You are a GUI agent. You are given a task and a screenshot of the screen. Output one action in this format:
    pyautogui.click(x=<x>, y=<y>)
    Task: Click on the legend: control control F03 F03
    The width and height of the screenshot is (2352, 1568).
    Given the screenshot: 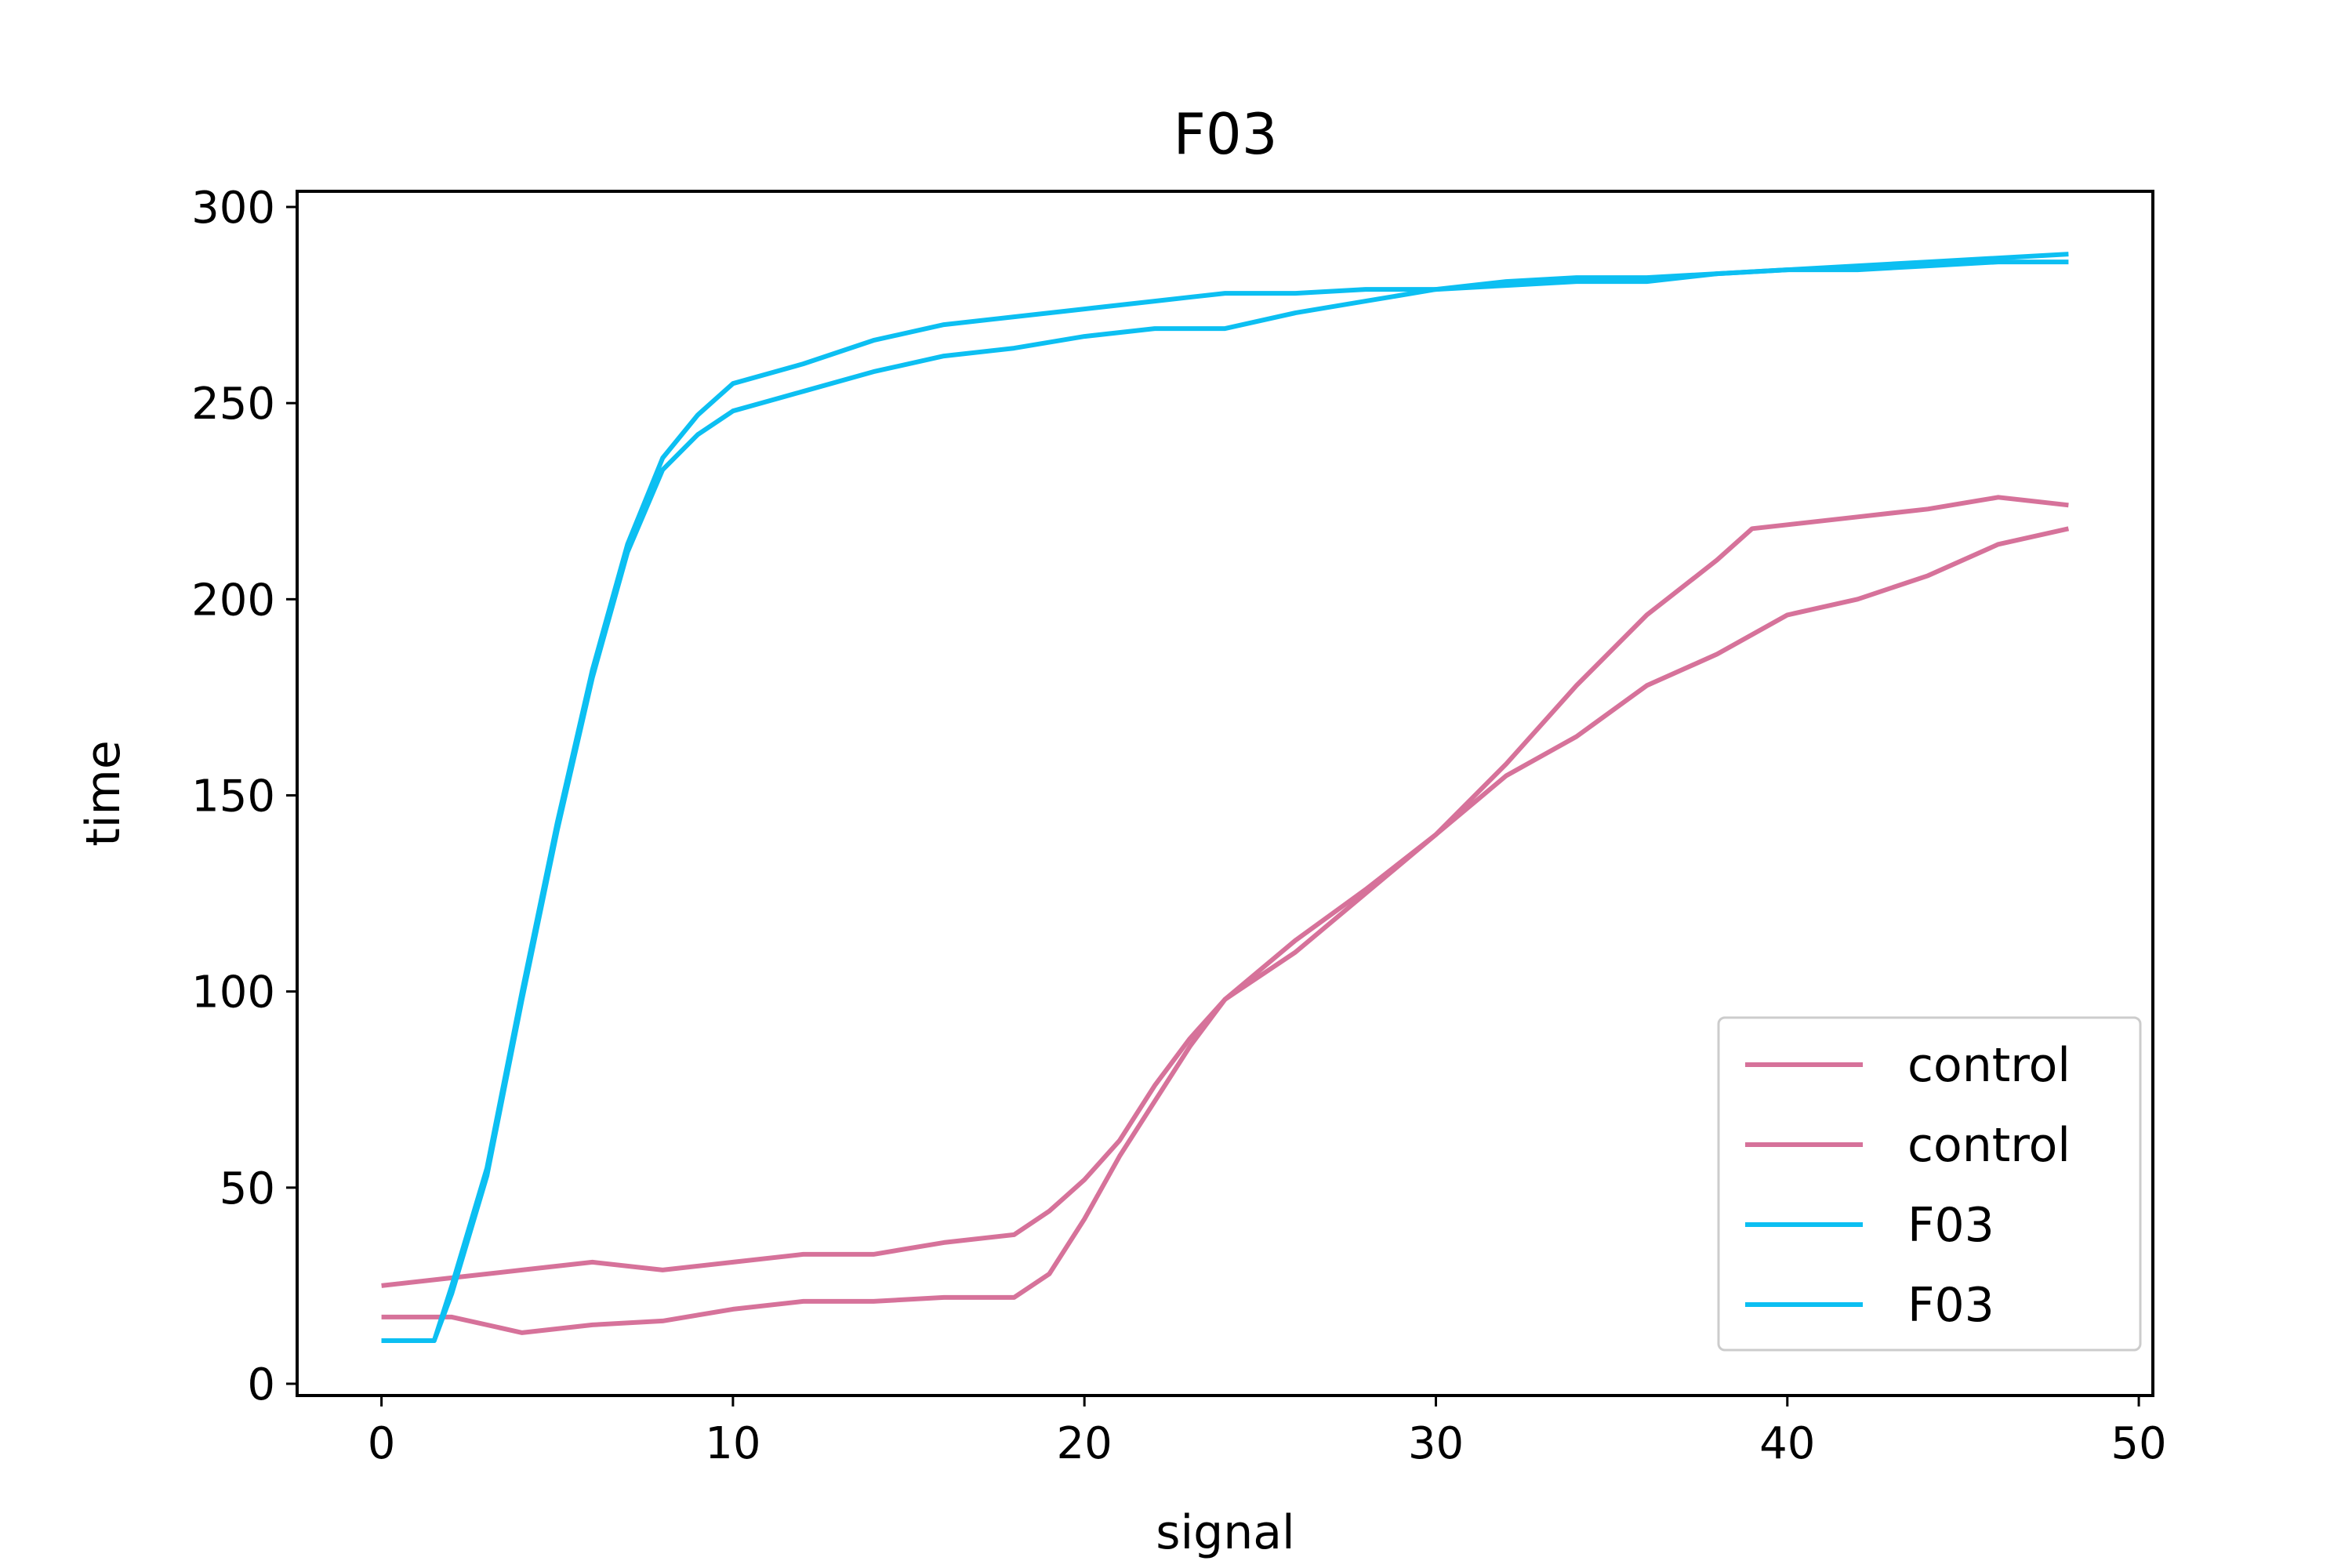 What is the action you would take?
    pyautogui.click(x=1930, y=1184)
    